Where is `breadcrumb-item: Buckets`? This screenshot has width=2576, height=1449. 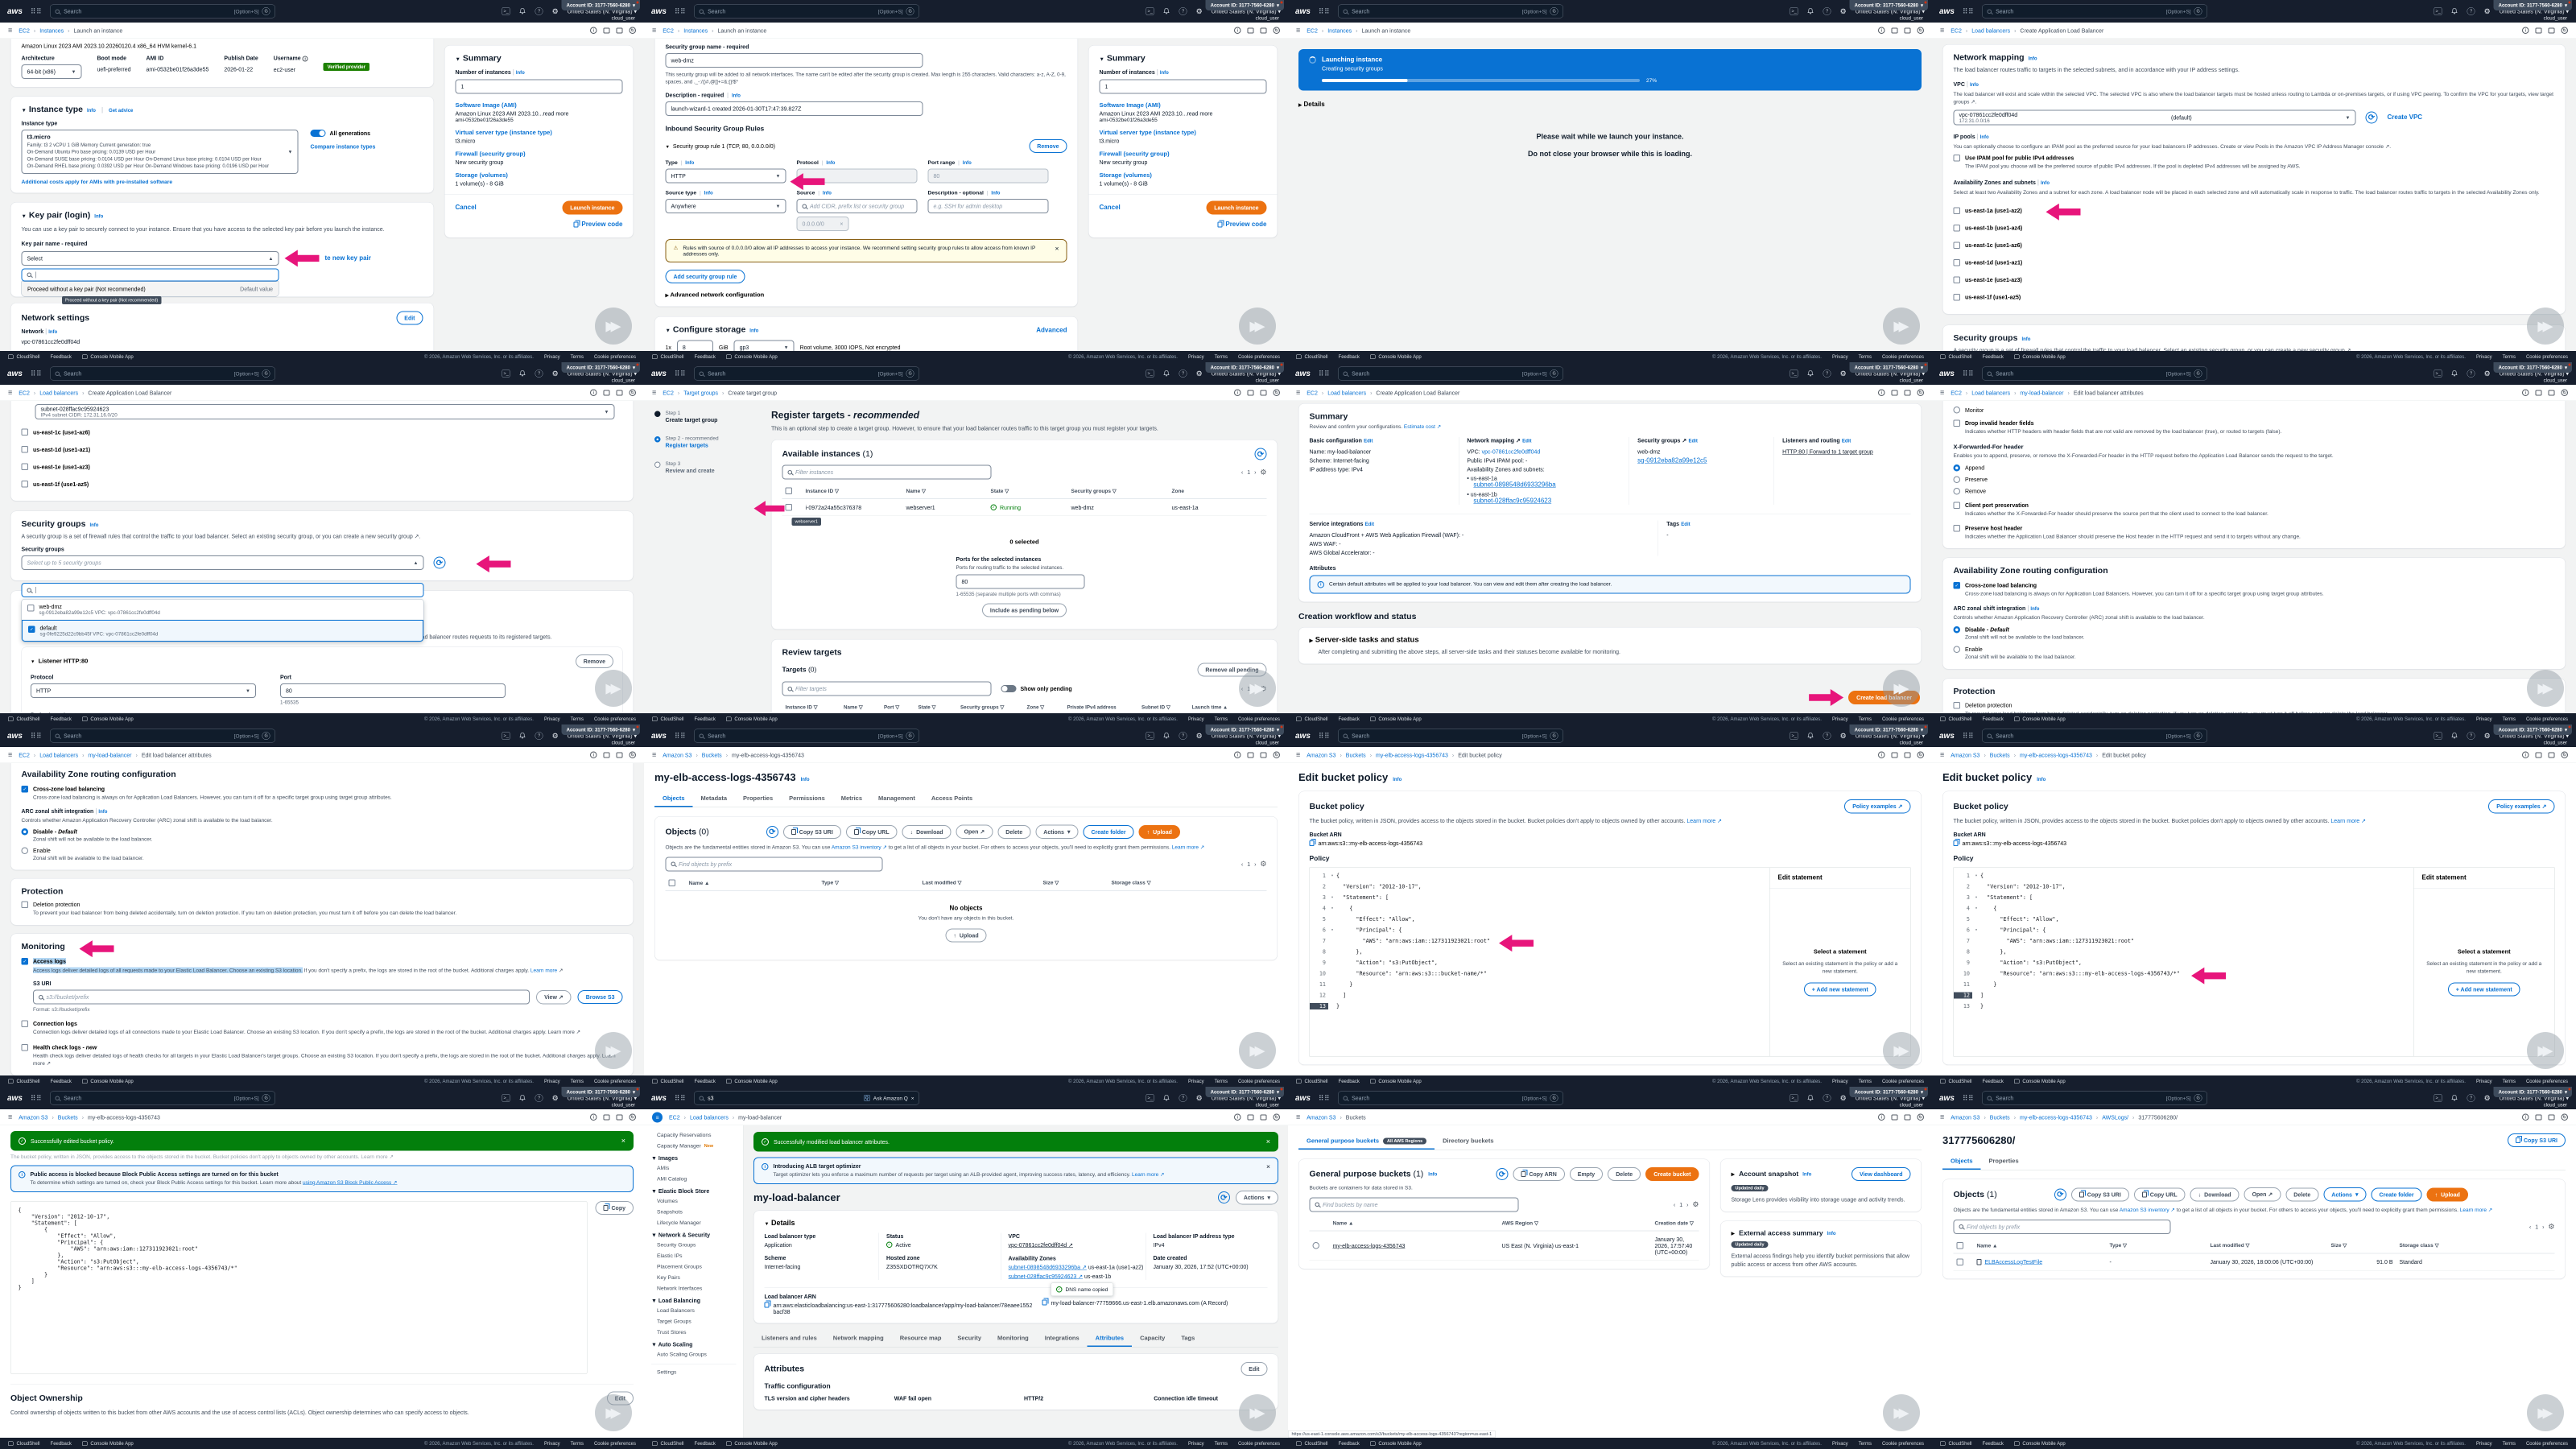 breadcrumb-item: Buckets is located at coordinates (67, 1117).